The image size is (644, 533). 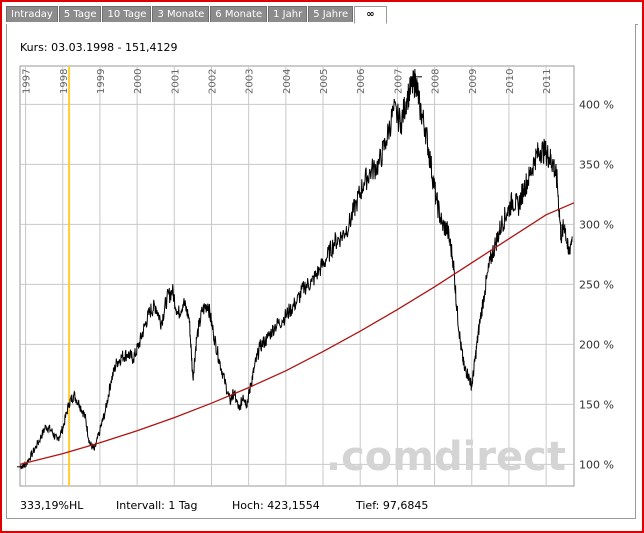 I want to click on x-tick-label: 2009, so click(x=473, y=81).